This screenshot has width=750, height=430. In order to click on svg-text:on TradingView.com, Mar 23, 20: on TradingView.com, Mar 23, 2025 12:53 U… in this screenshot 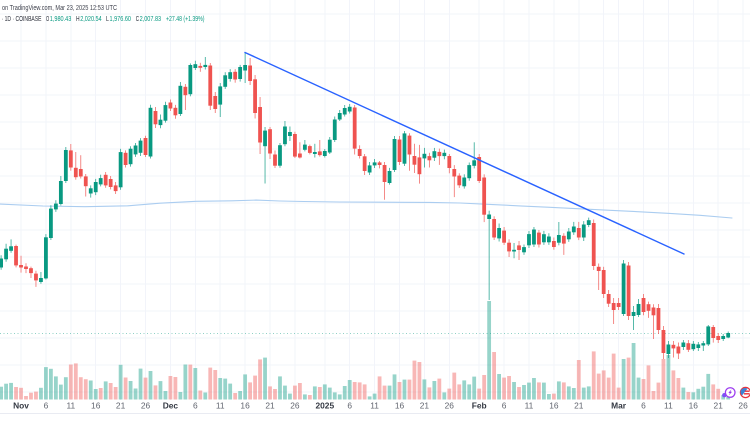, I will do `click(59, 7)`.